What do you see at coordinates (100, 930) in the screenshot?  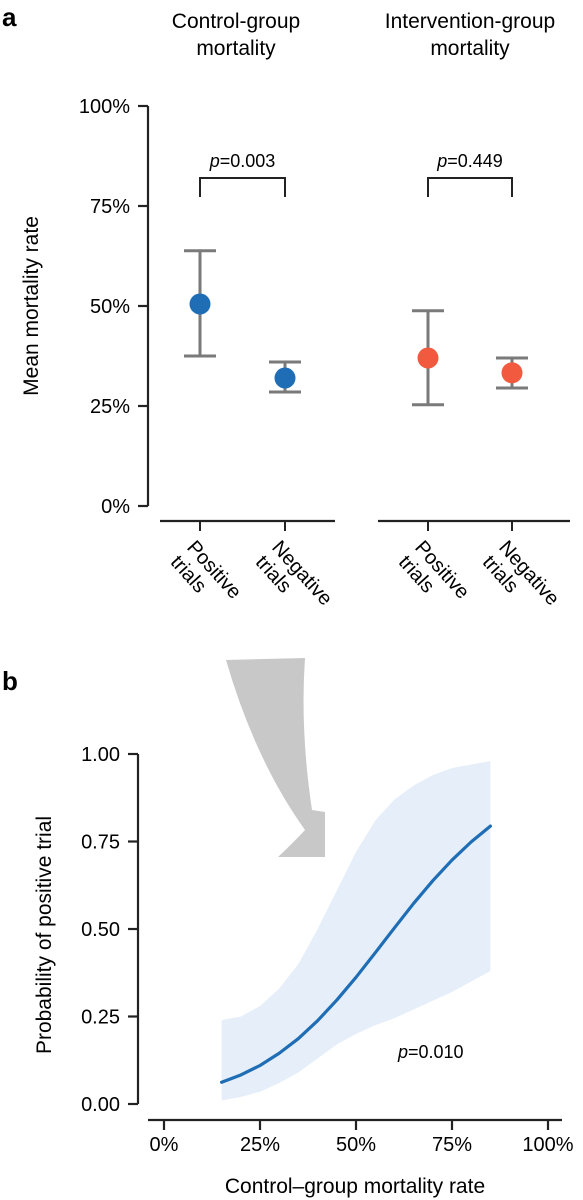 I see `panel-b-y-tick-label: 0.50` at bounding box center [100, 930].